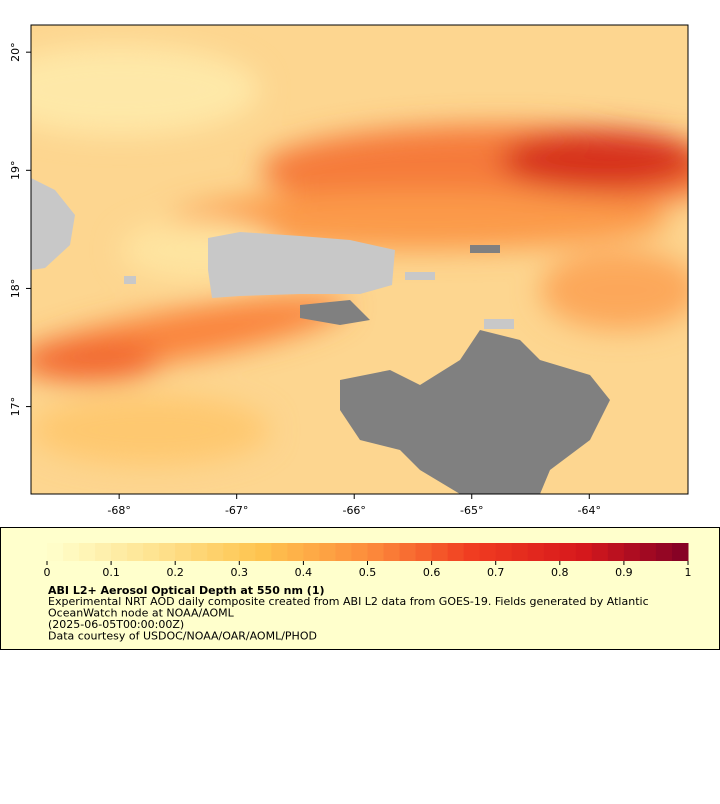 This screenshot has width=720, height=804. I want to click on y-tick-label: 17°, so click(15, 407).